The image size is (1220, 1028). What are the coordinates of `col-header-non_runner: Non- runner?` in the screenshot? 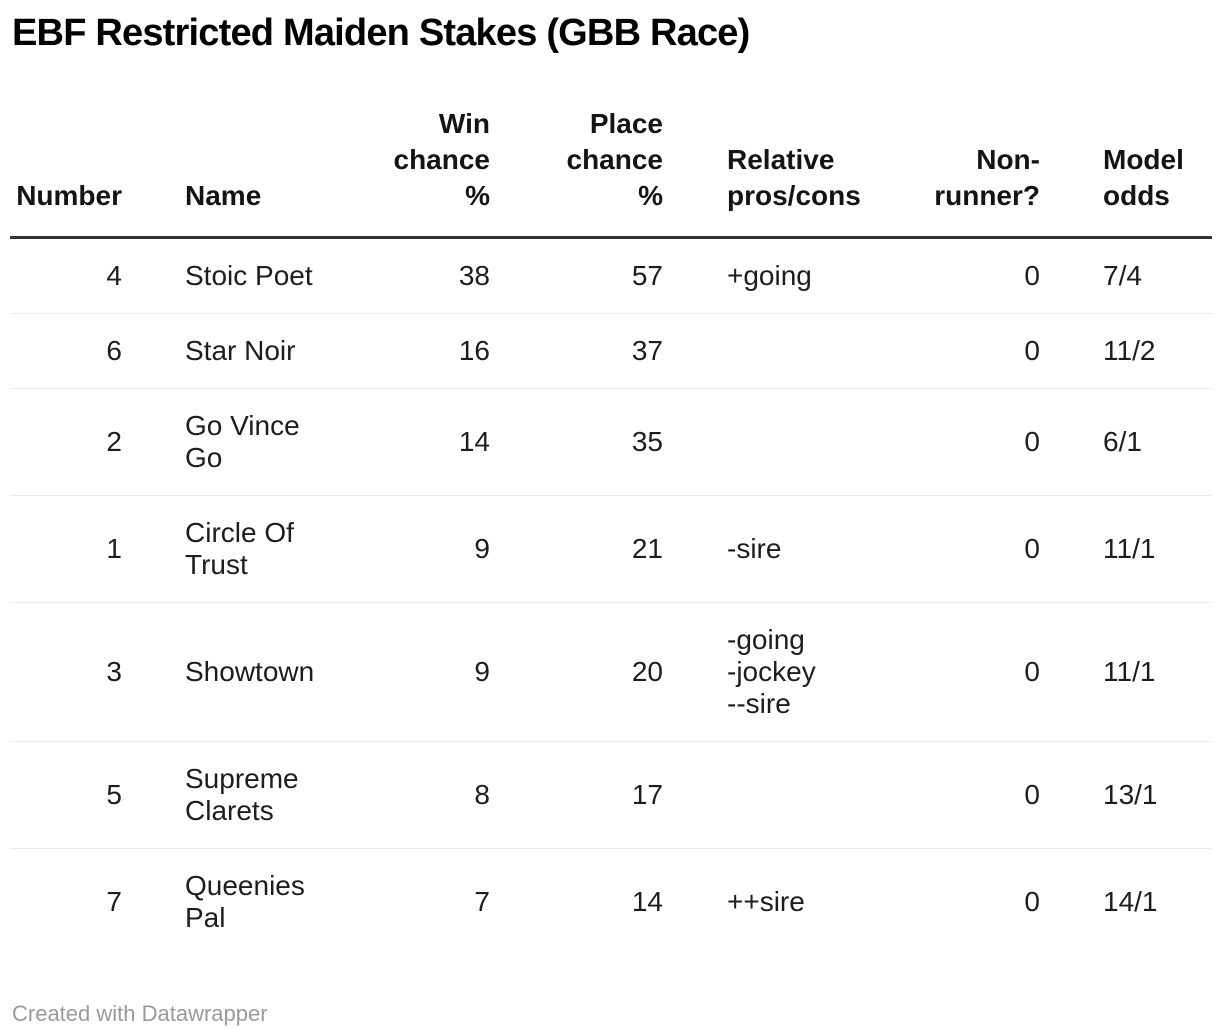 It's located at (950, 172).